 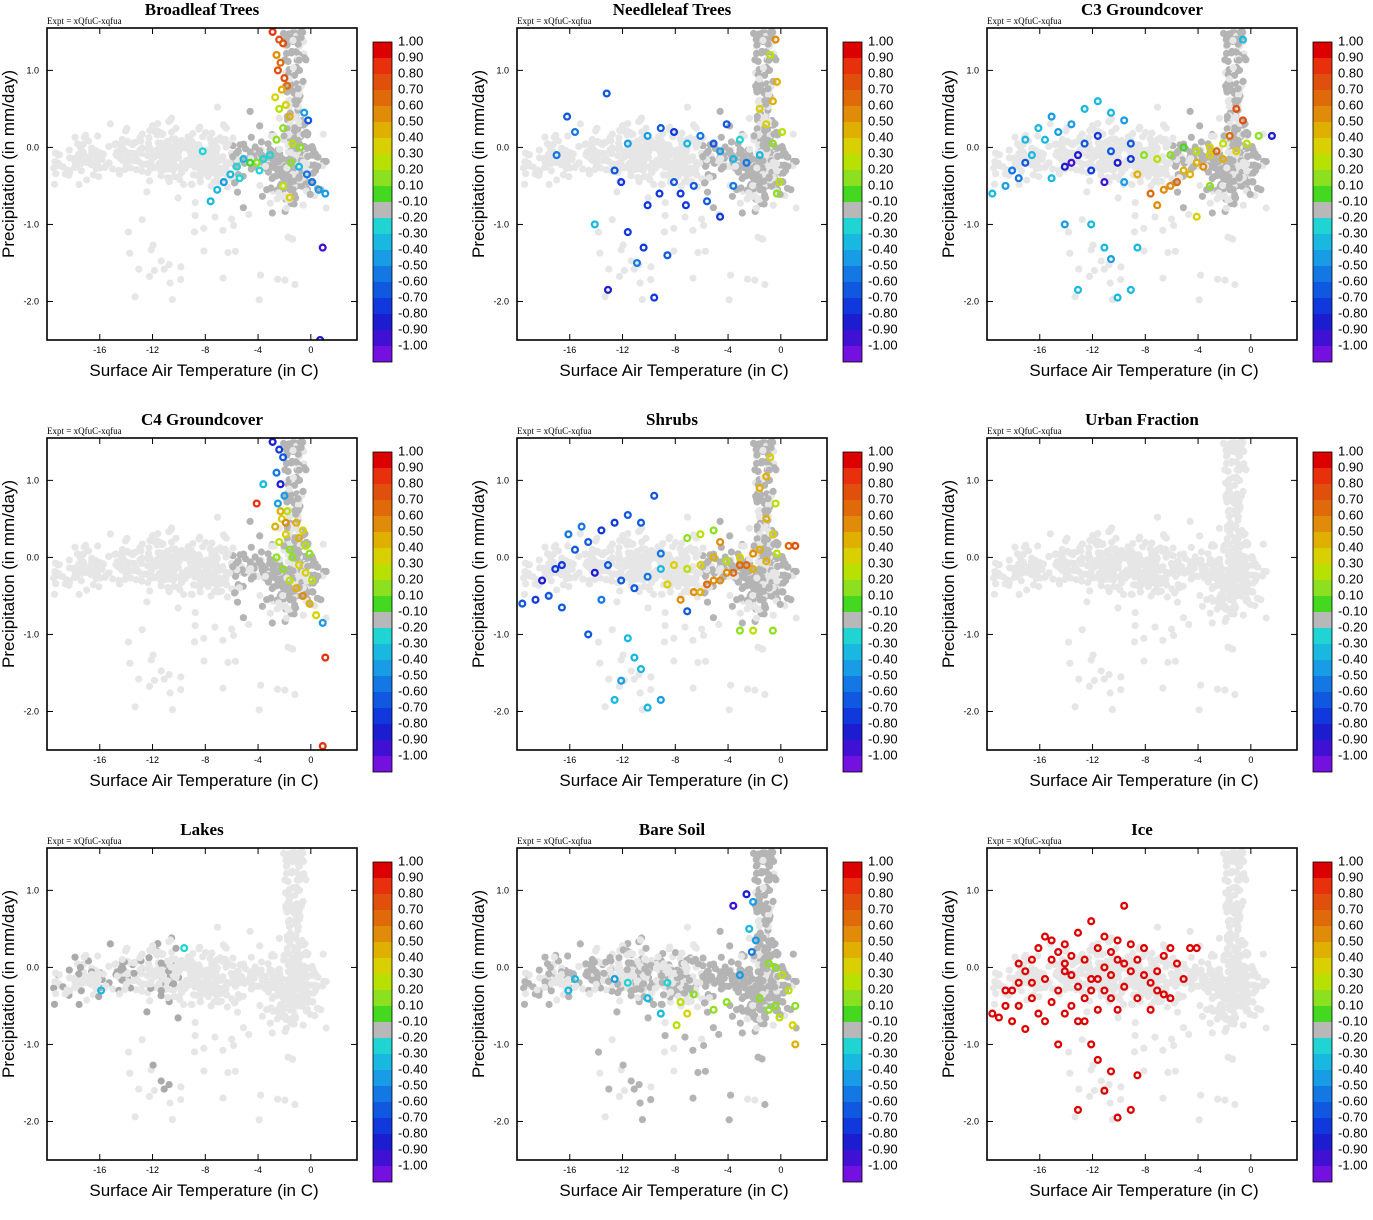 What do you see at coordinates (883, 232) in the screenshot?
I see `colorbar-label: -0.30` at bounding box center [883, 232].